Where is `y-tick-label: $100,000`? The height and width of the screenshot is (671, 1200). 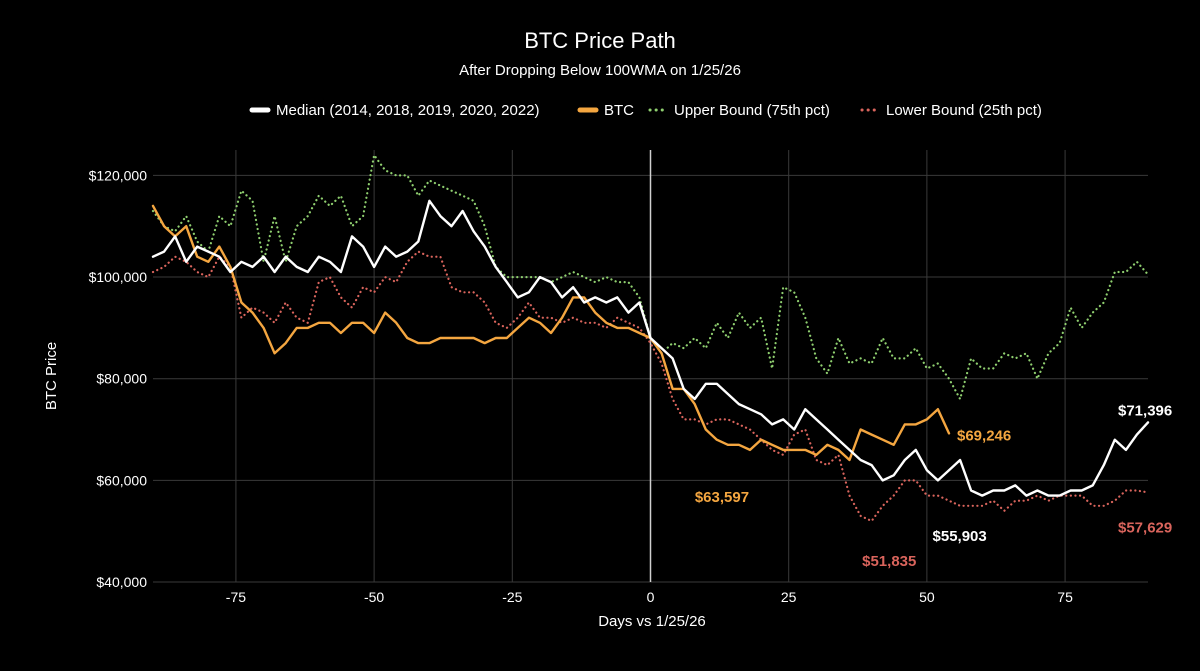 y-tick-label: $100,000 is located at coordinates (118, 277).